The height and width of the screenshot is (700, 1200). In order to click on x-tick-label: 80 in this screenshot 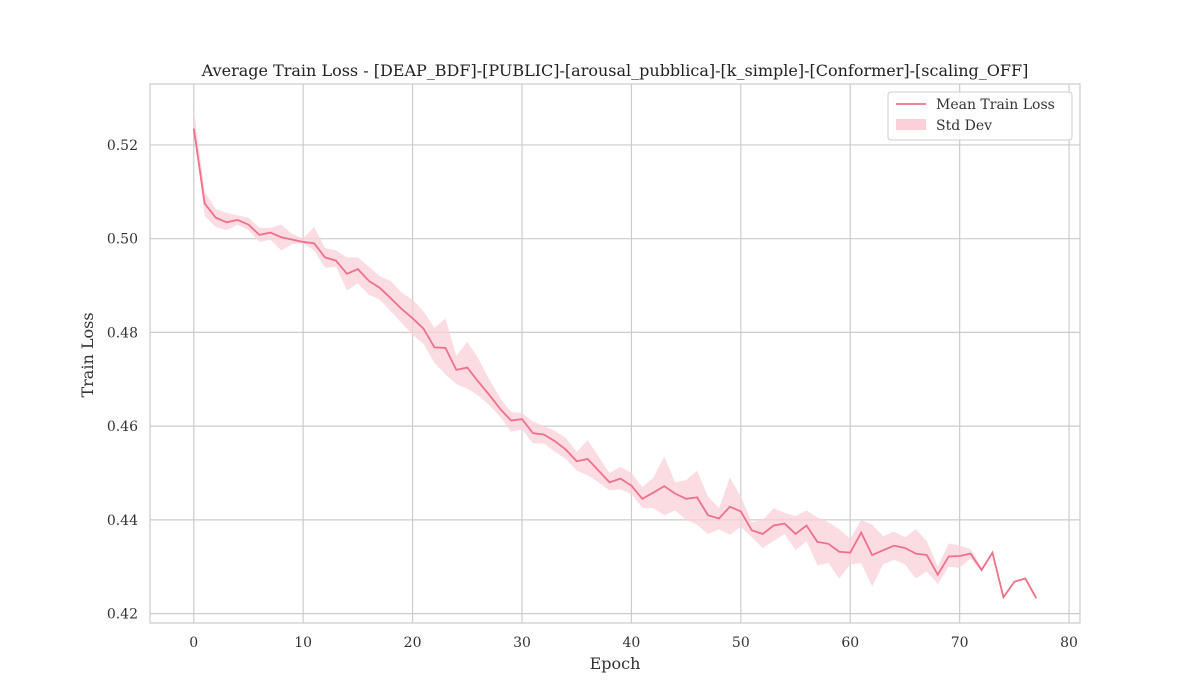, I will do `click(1069, 643)`.